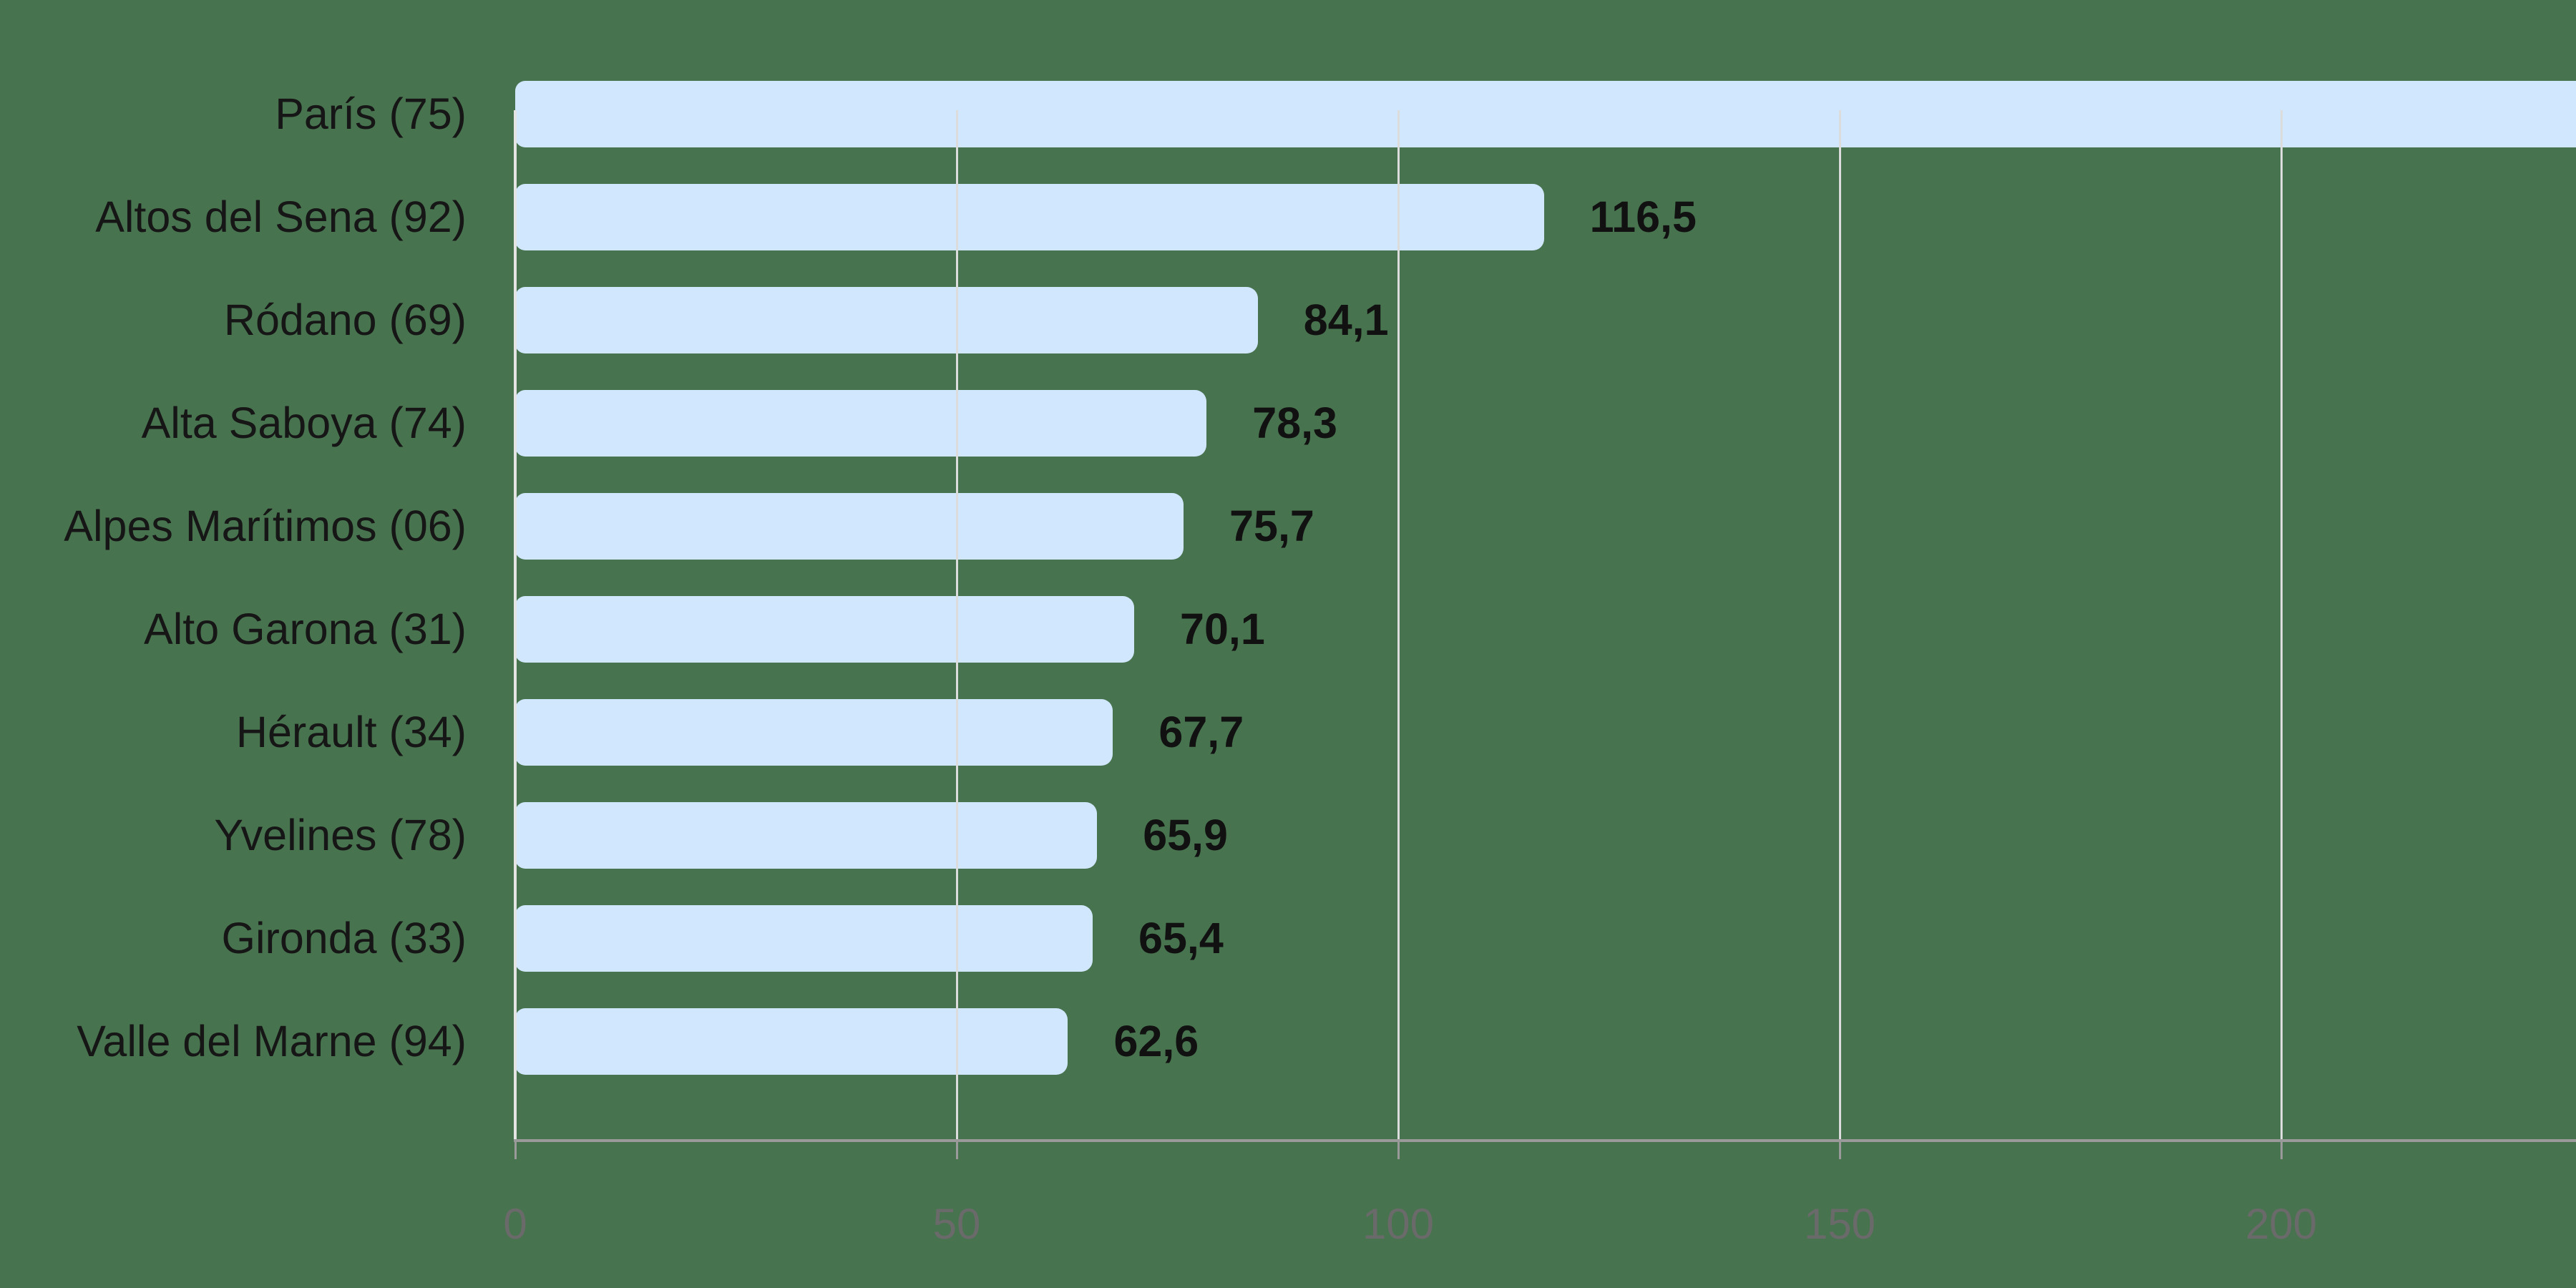  I want to click on category-label: Hérault (34), so click(351, 732).